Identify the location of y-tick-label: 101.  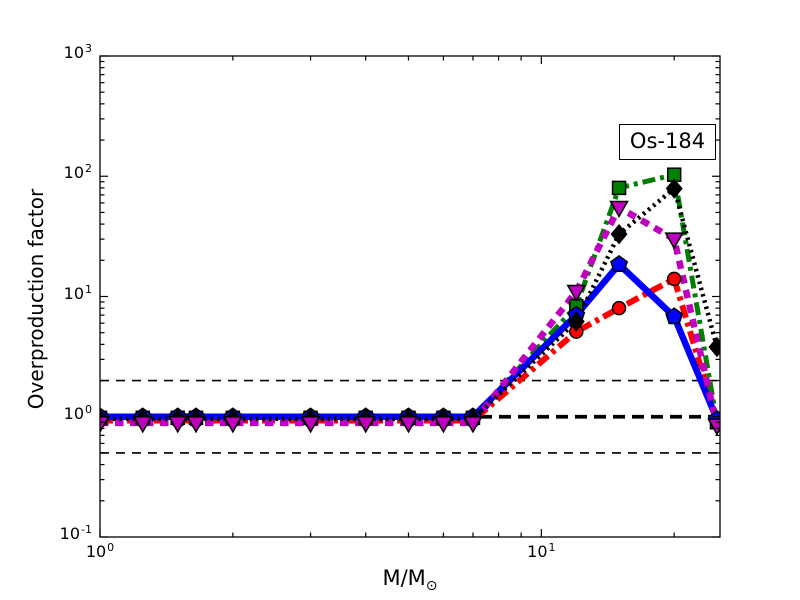
(72, 293).